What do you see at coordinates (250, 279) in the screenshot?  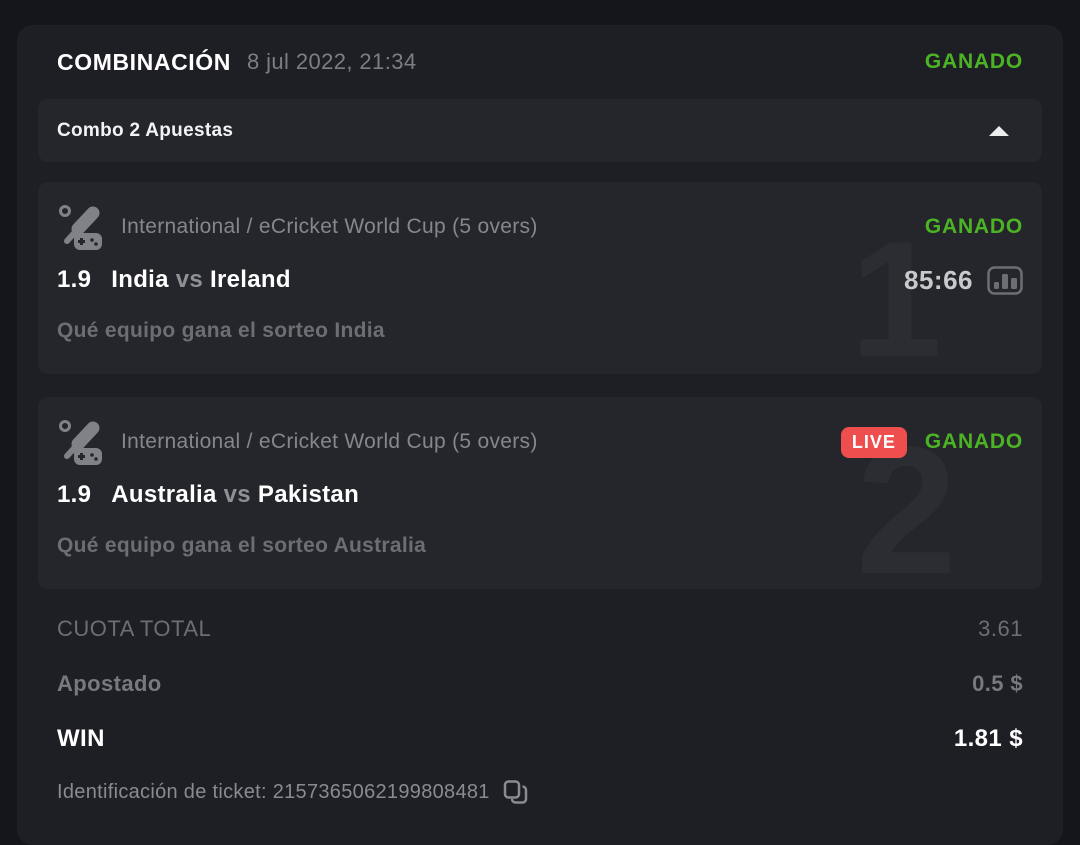 I see `away-team: Ireland` at bounding box center [250, 279].